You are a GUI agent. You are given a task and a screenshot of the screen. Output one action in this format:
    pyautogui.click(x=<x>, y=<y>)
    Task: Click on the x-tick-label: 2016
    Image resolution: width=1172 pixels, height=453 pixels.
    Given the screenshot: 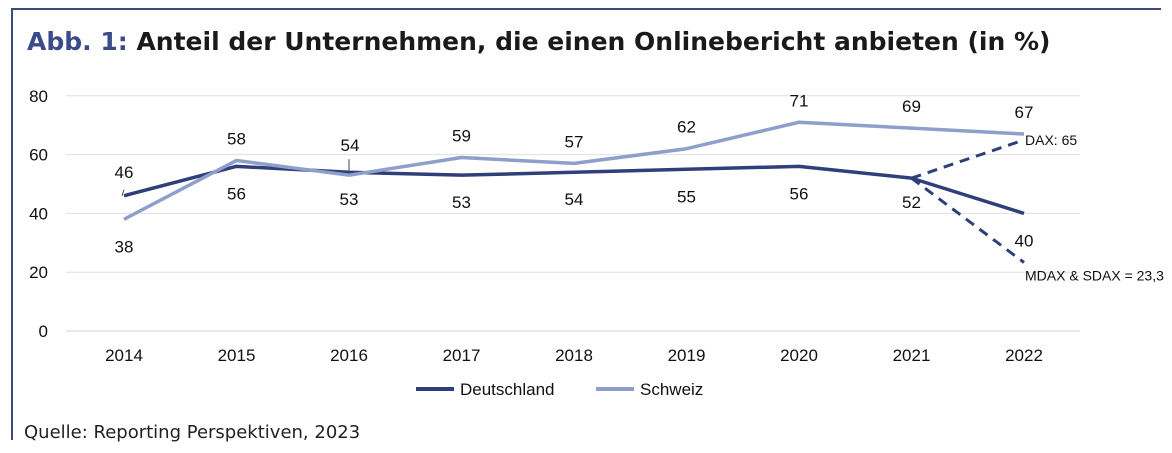 What is the action you would take?
    pyautogui.click(x=349, y=355)
    